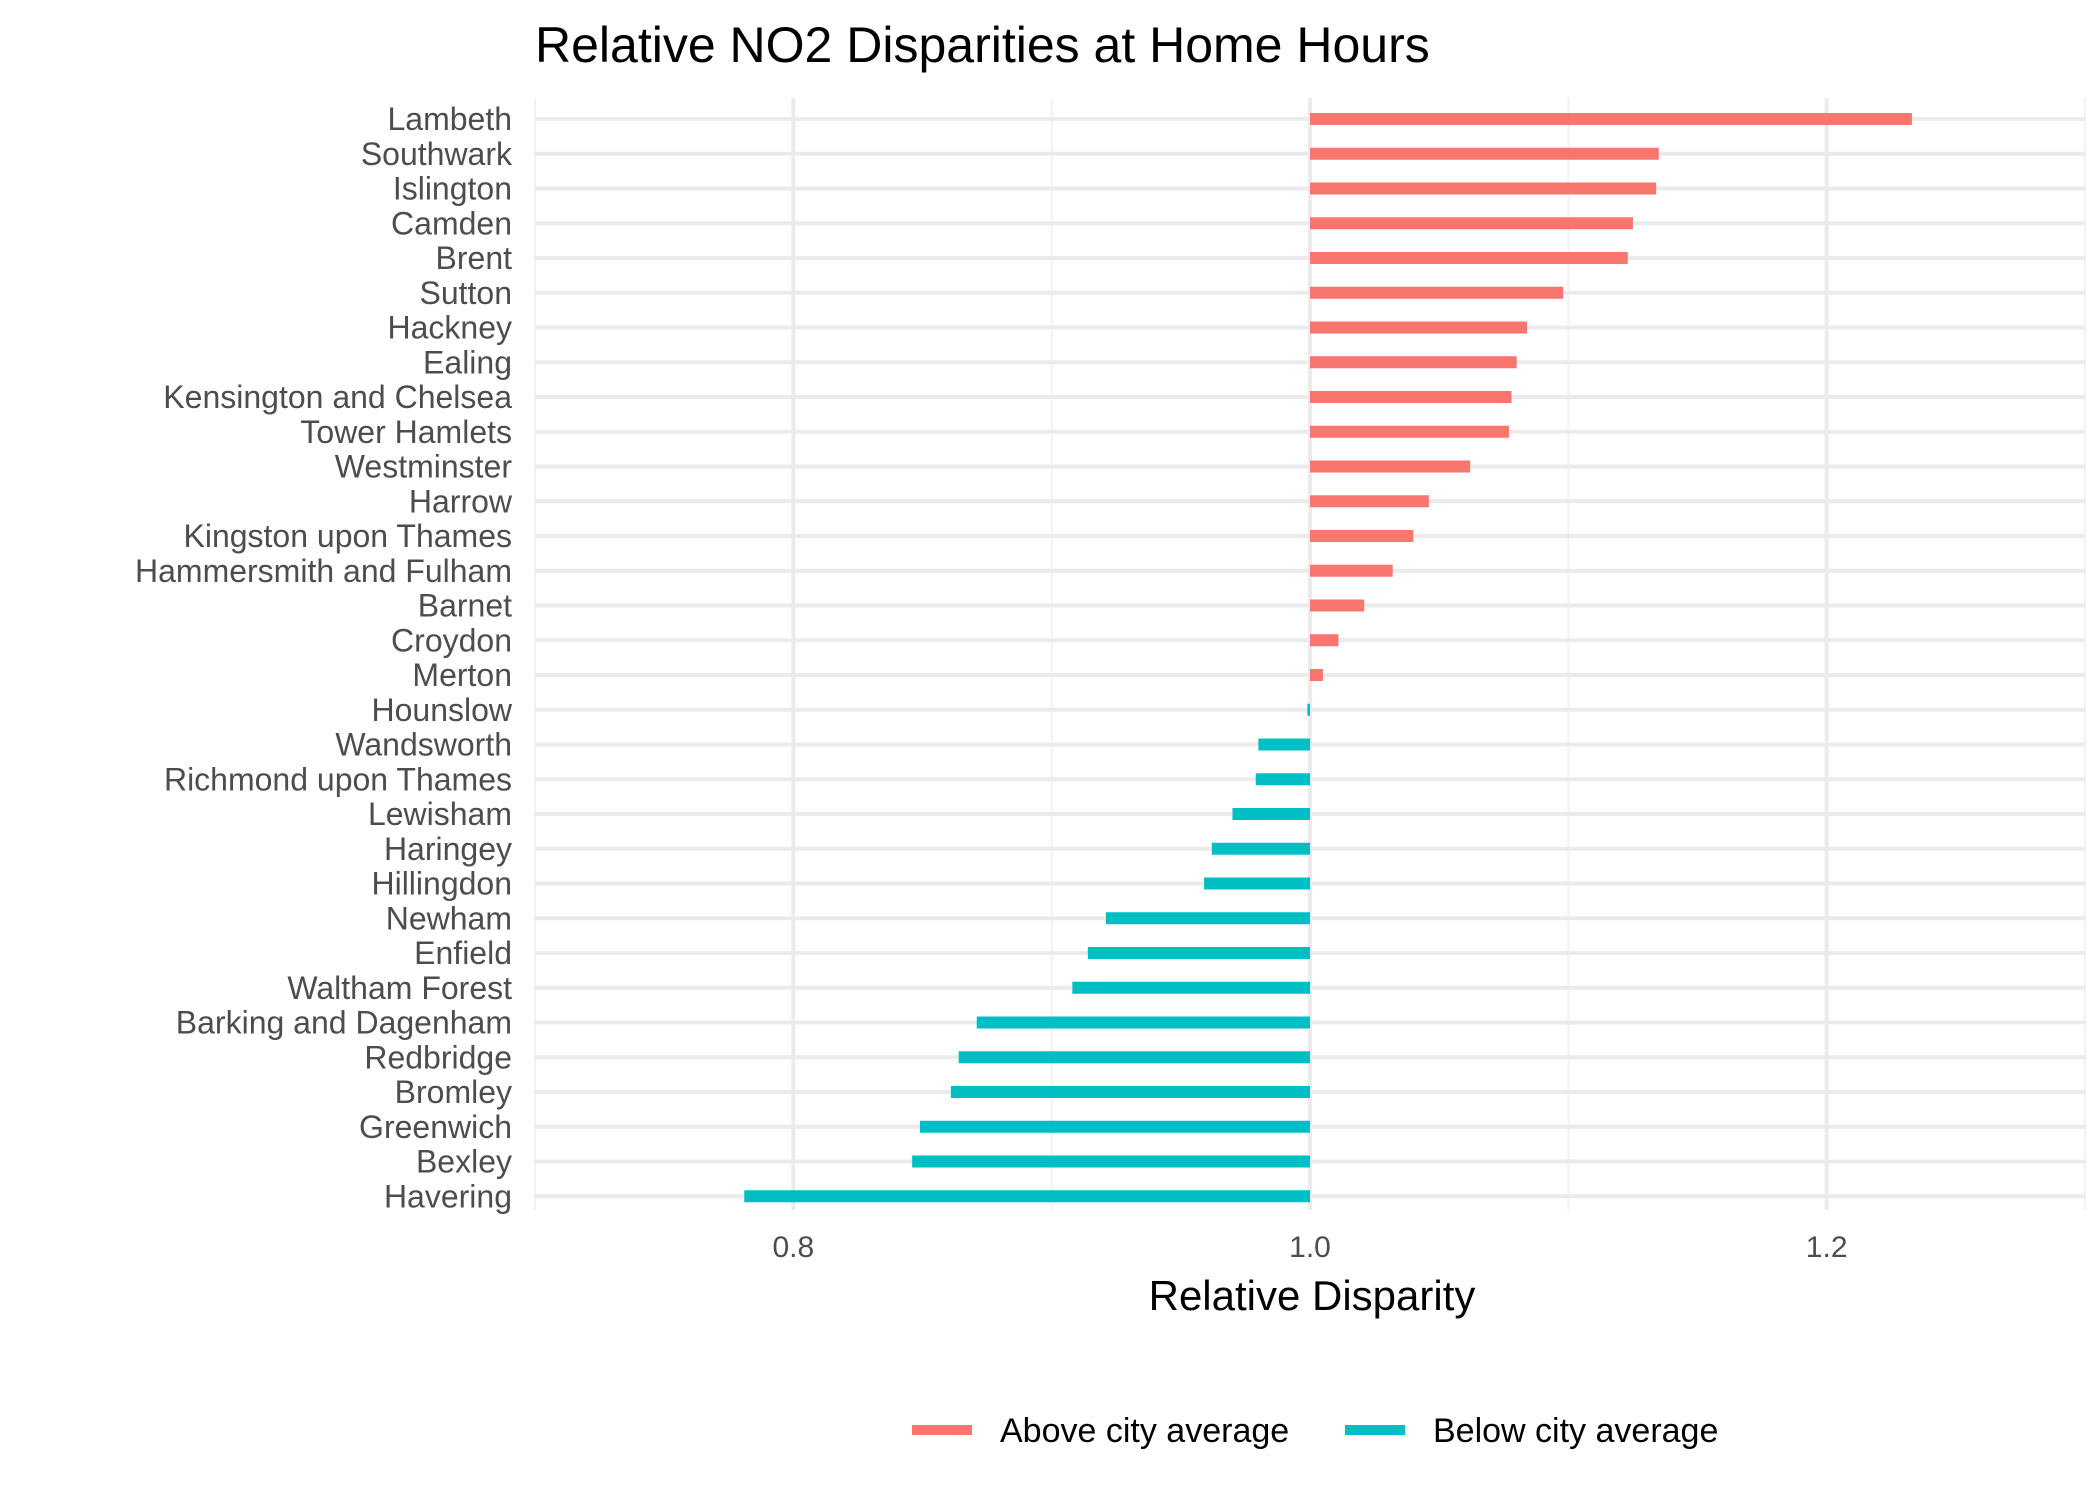  Describe the element at coordinates (406, 432) in the screenshot. I see `y-tick-label: Tower Hamlets` at that location.